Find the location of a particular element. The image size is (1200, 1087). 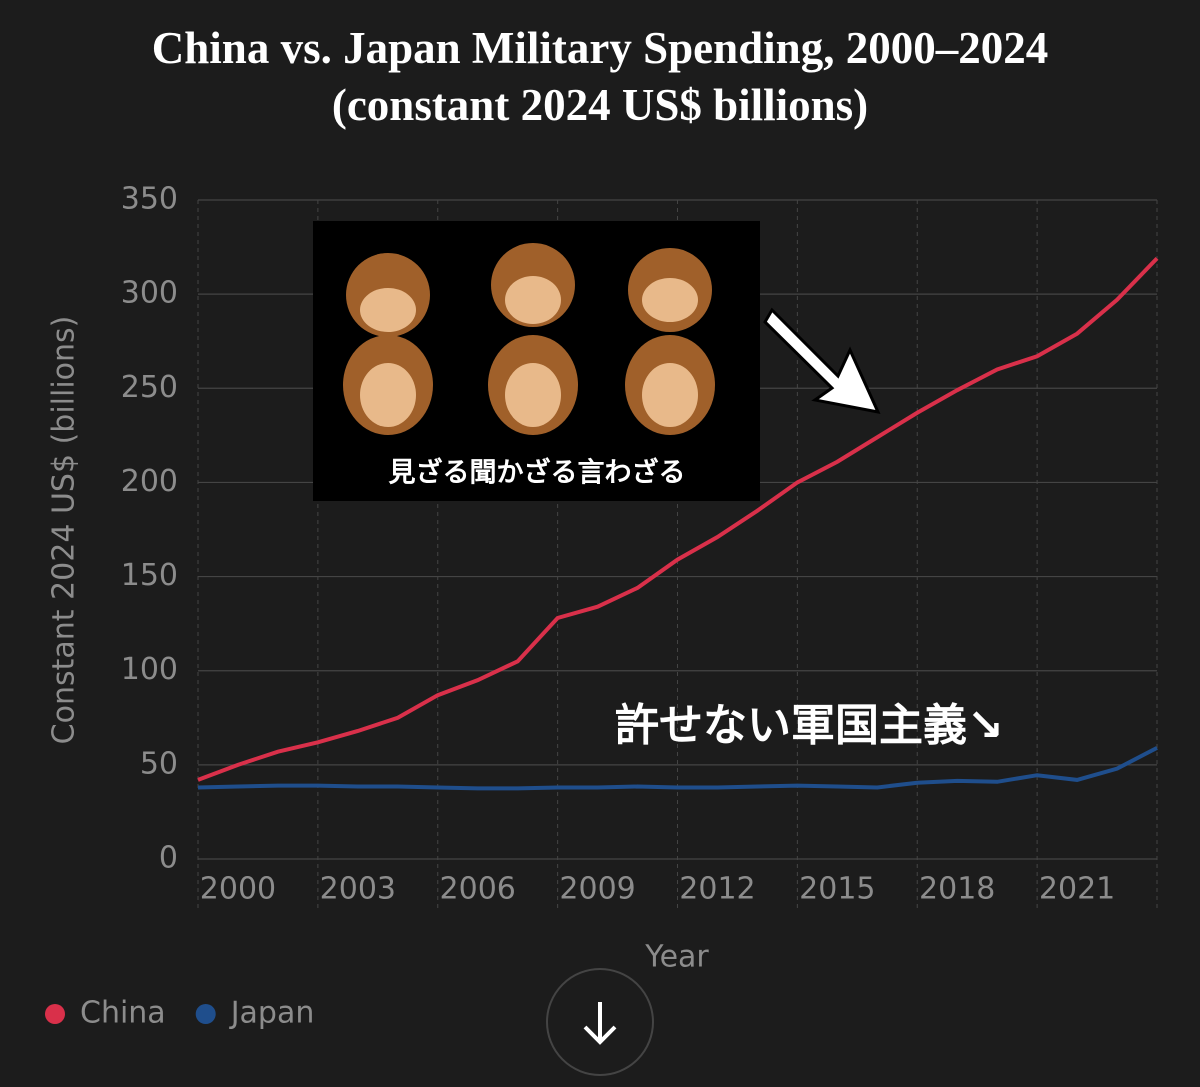

y-tick-label: 100 is located at coordinates (149, 669).